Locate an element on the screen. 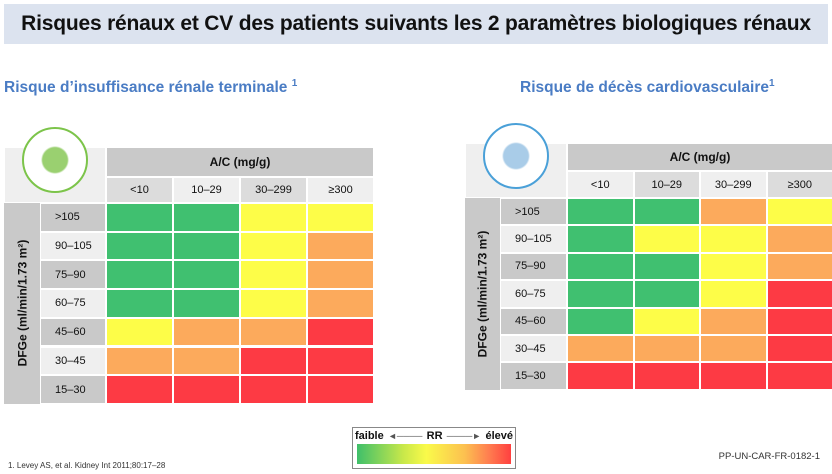  legend-low: faible is located at coordinates (369, 436).